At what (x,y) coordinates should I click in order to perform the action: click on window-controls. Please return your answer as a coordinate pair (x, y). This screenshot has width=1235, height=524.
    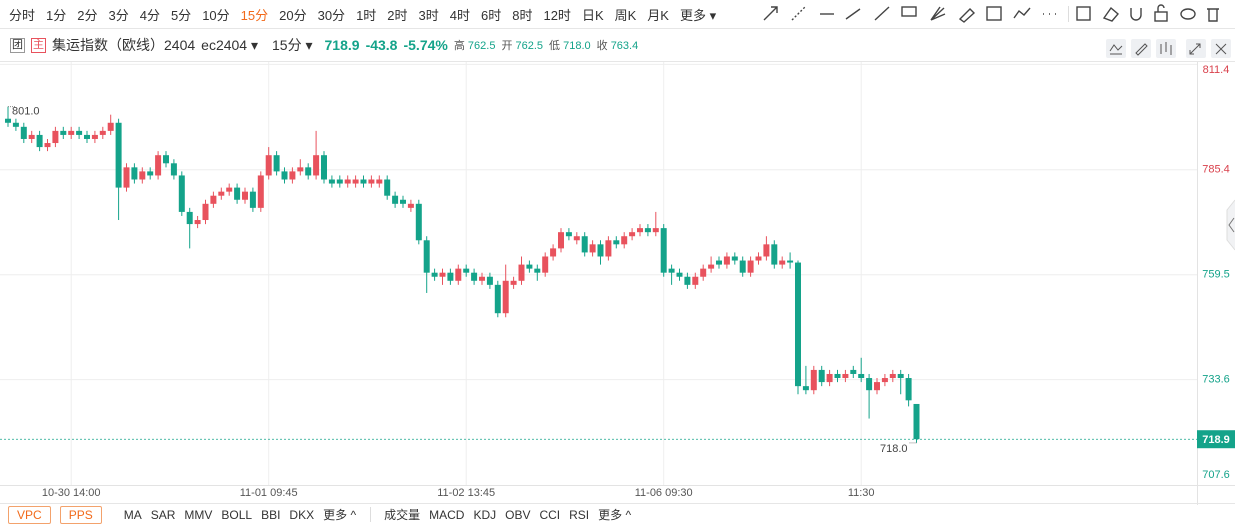
    Looking at the image, I should click on (1170, 145).